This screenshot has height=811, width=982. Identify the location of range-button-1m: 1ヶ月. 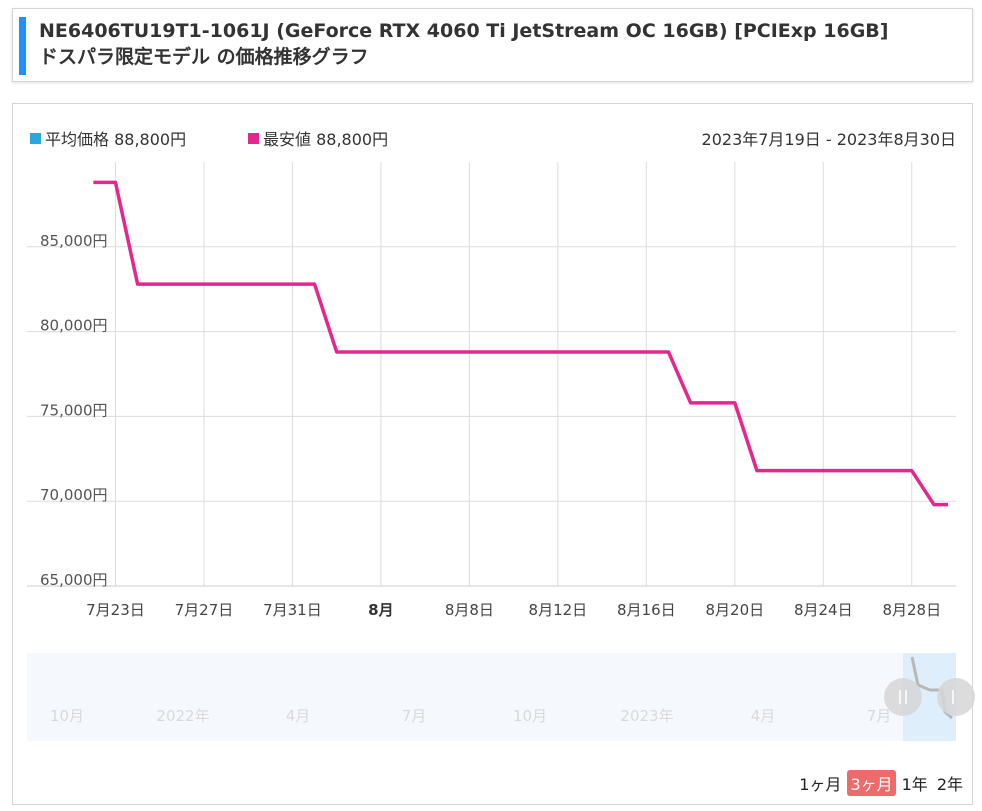
(820, 784).